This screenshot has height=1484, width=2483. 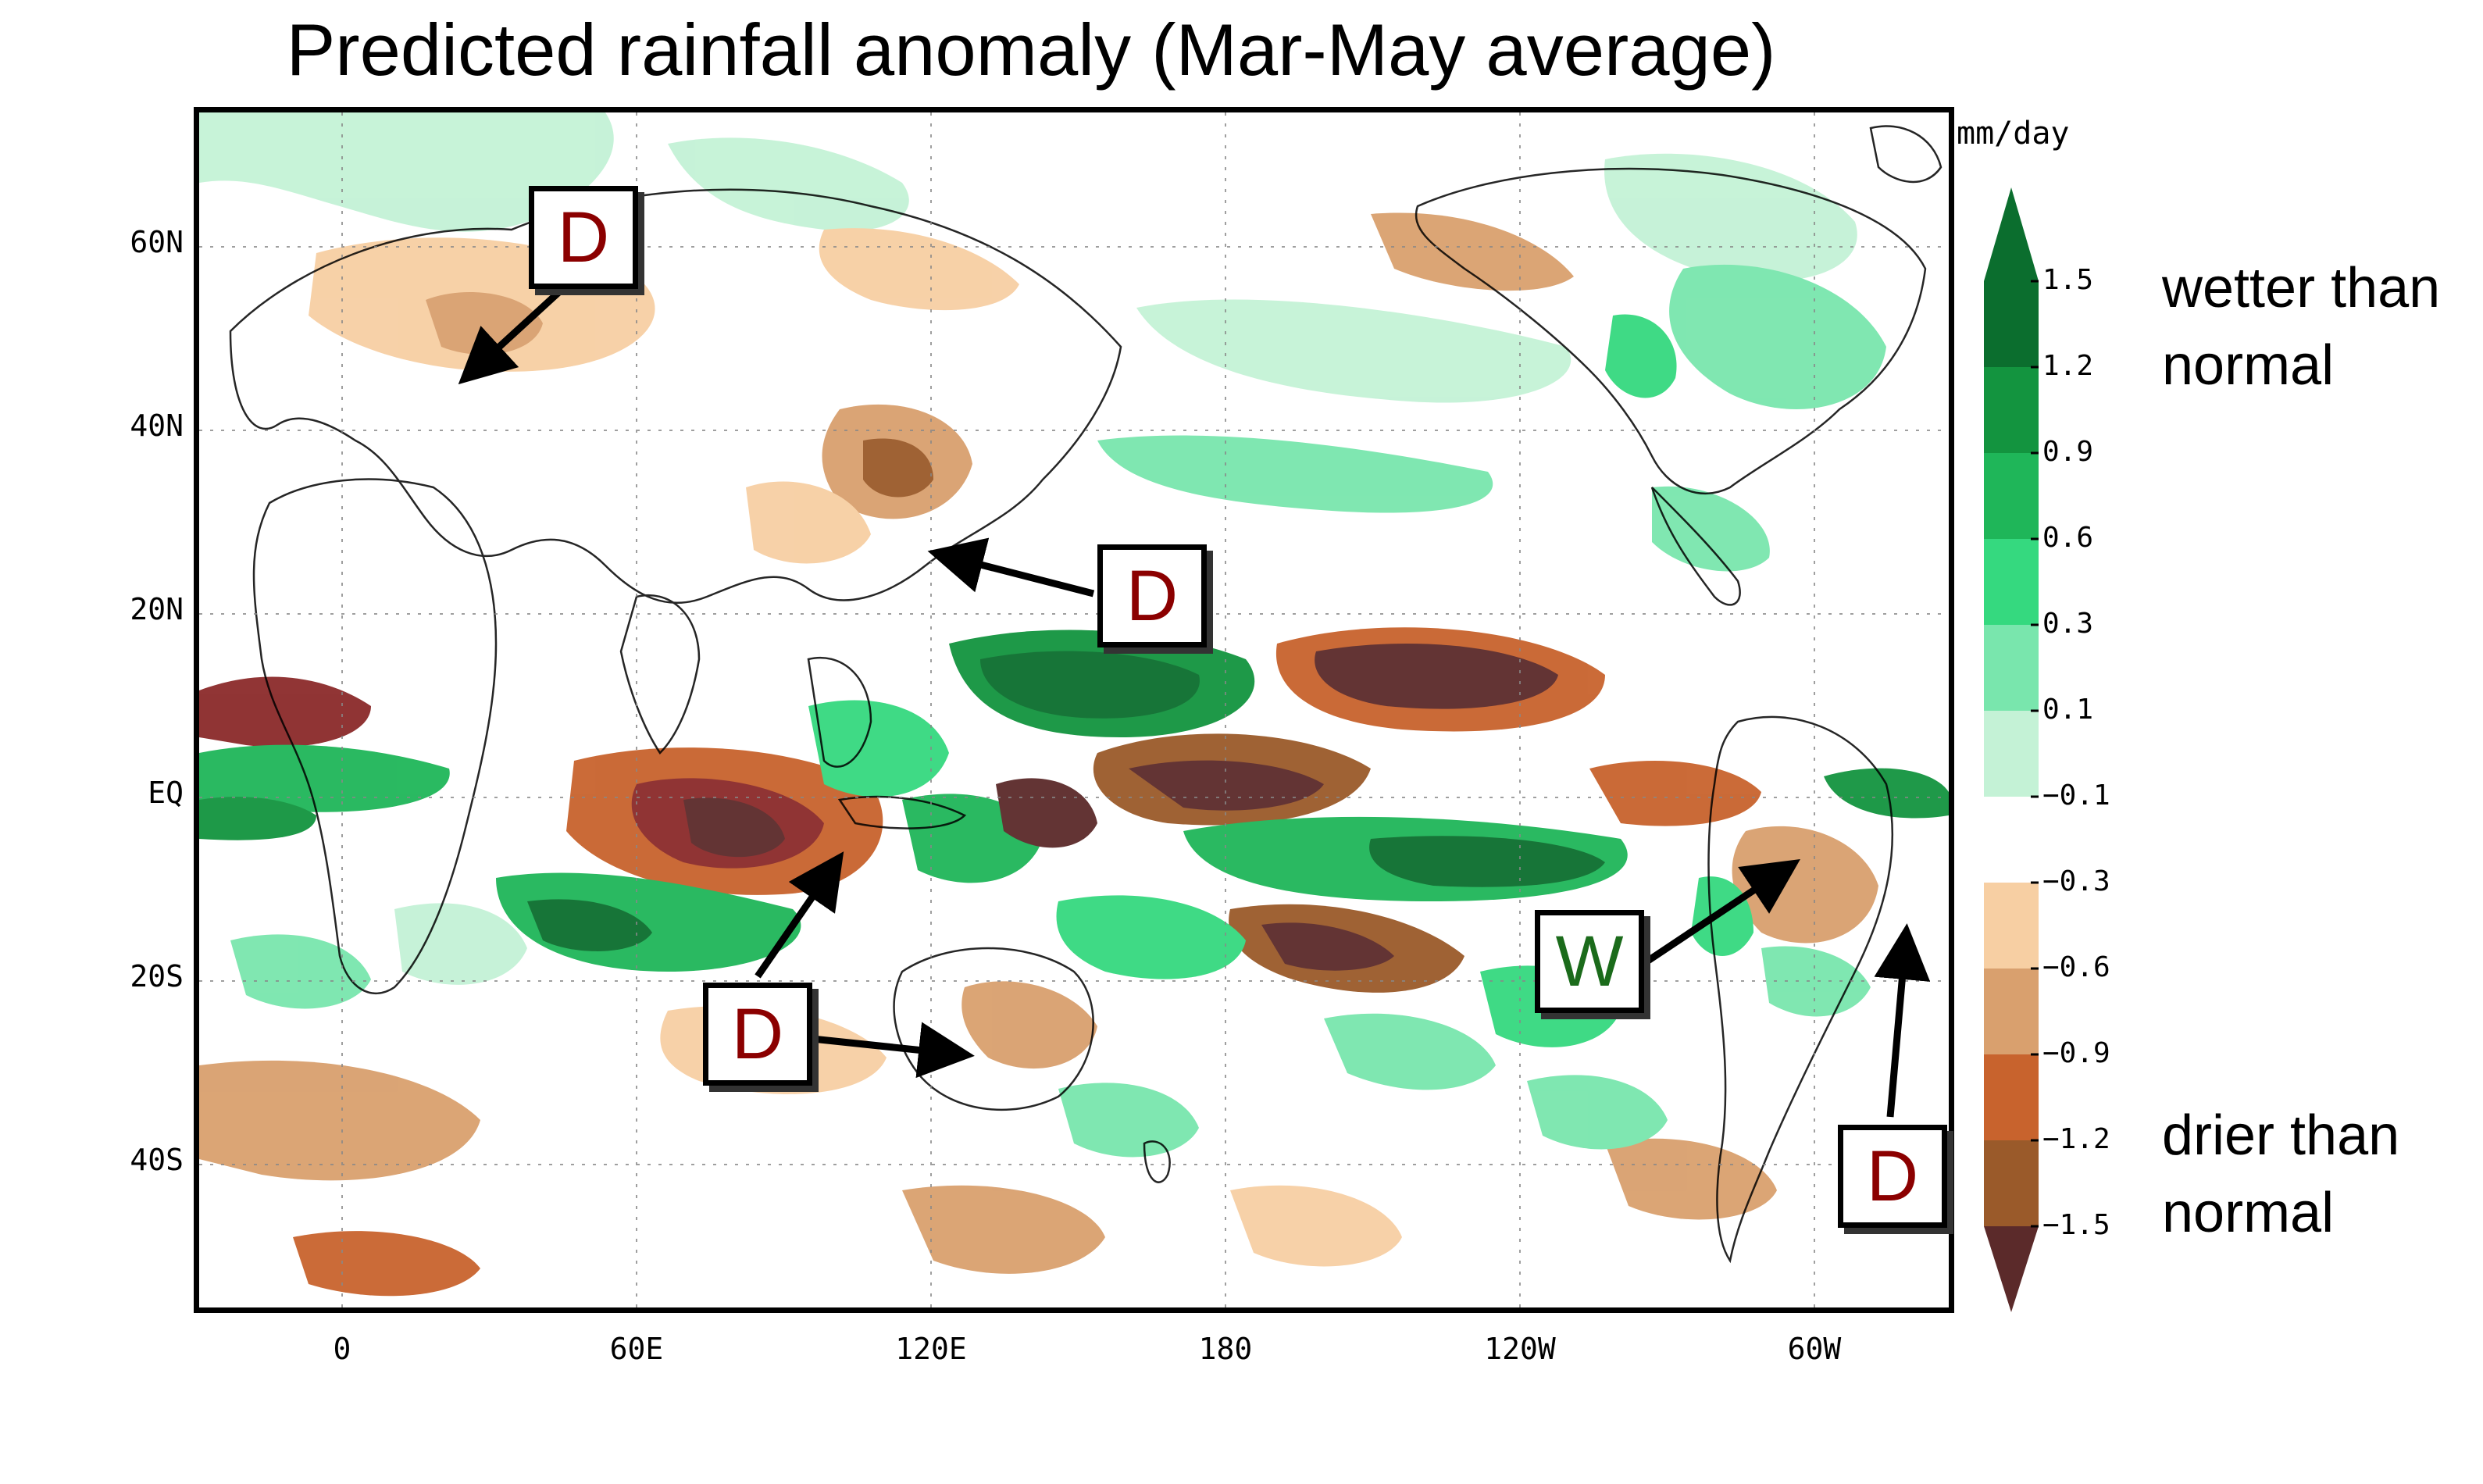 What do you see at coordinates (2068, 280) in the screenshot?
I see `colorbar-label-1-5: 1.5` at bounding box center [2068, 280].